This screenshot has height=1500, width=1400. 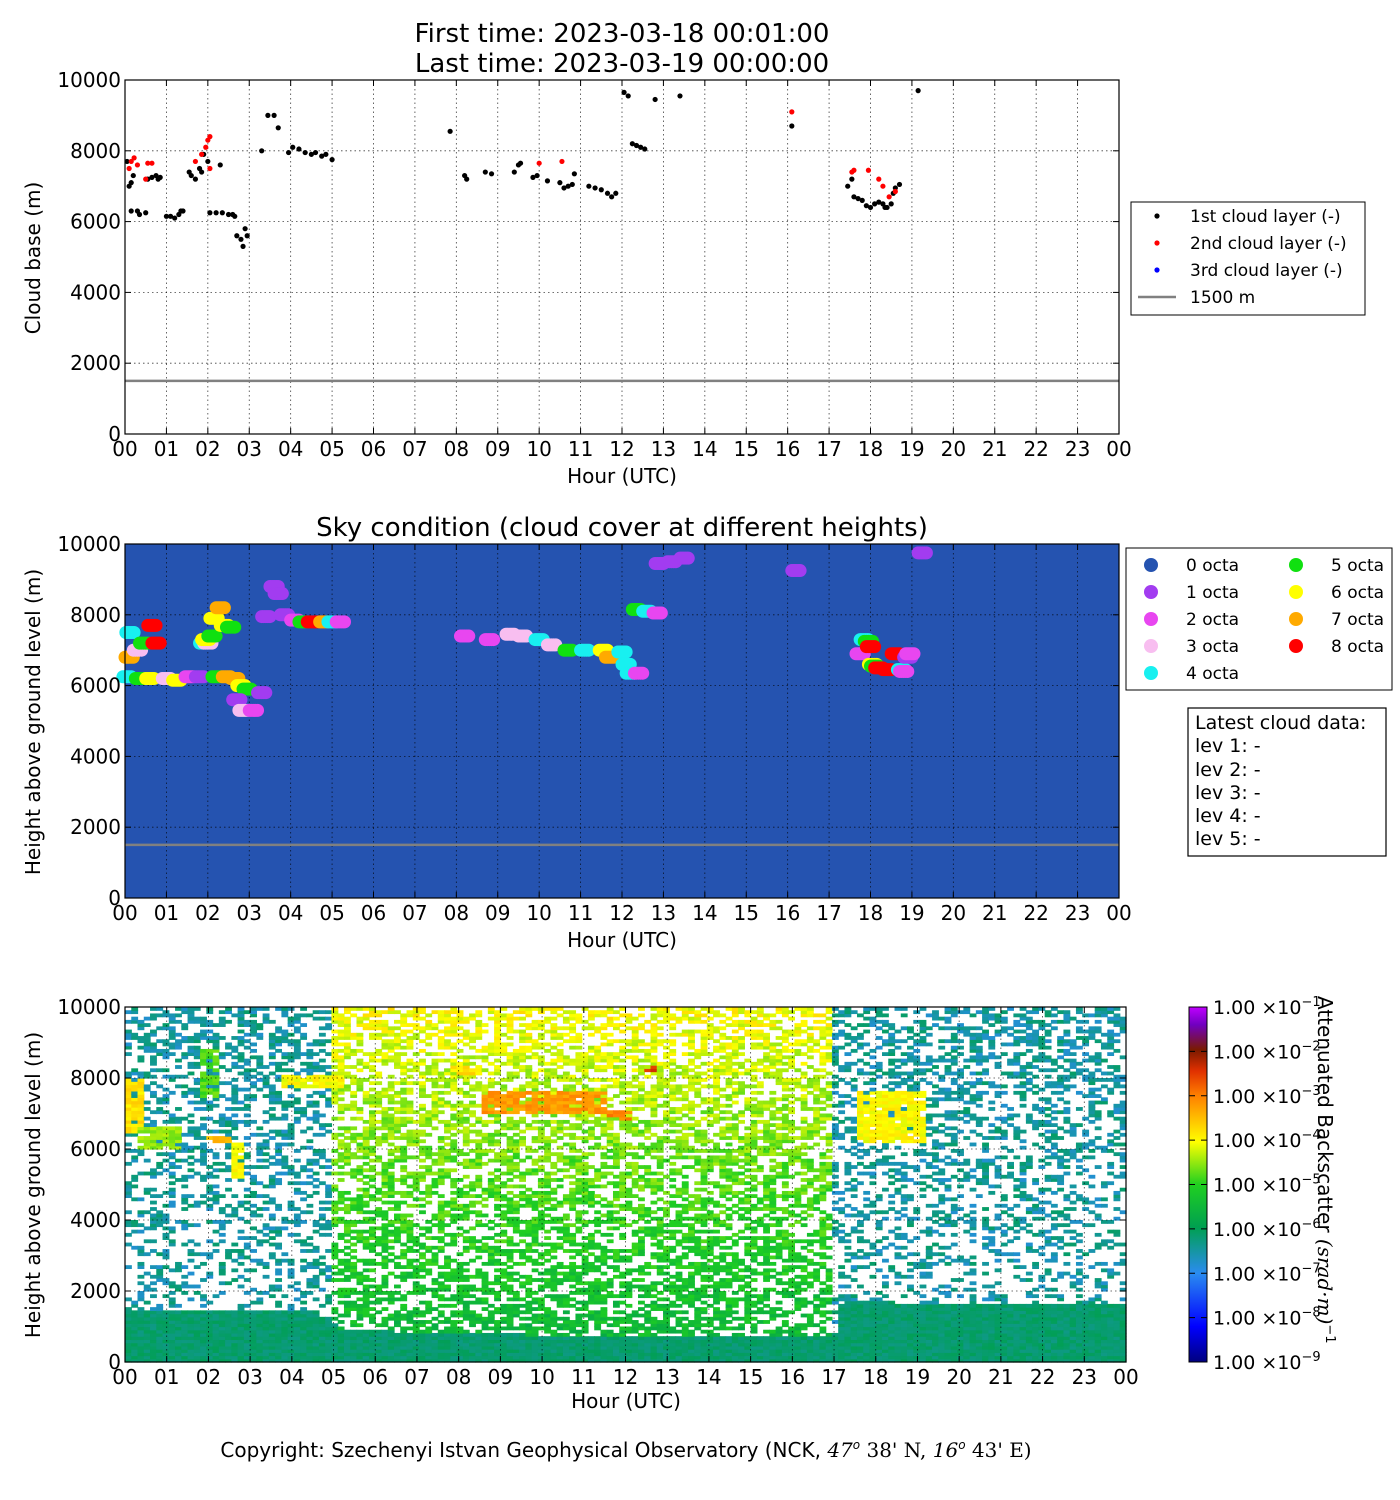 What do you see at coordinates (704, 449) in the screenshot?
I see `x-tick-label: 14` at bounding box center [704, 449].